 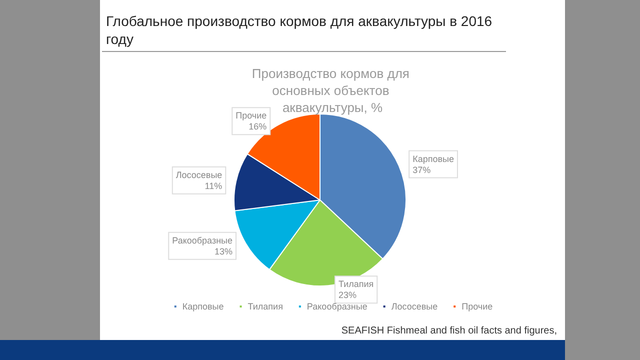 What do you see at coordinates (421, 169) in the screenshot?
I see `data-label: 37%` at bounding box center [421, 169].